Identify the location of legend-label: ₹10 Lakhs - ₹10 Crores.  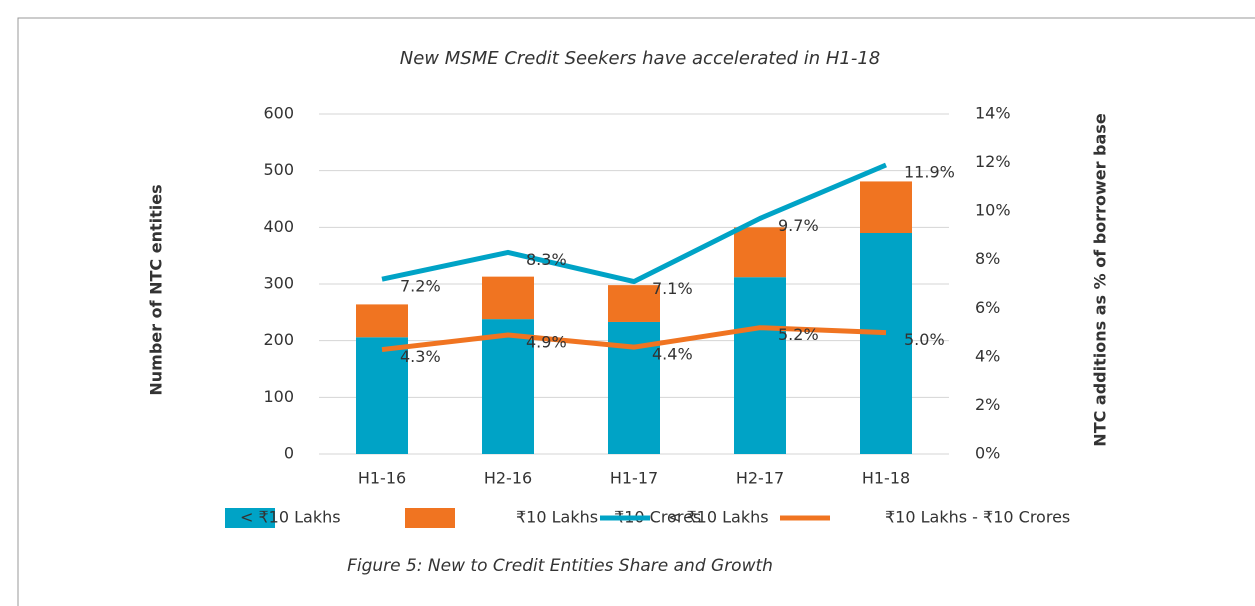
(977, 517).